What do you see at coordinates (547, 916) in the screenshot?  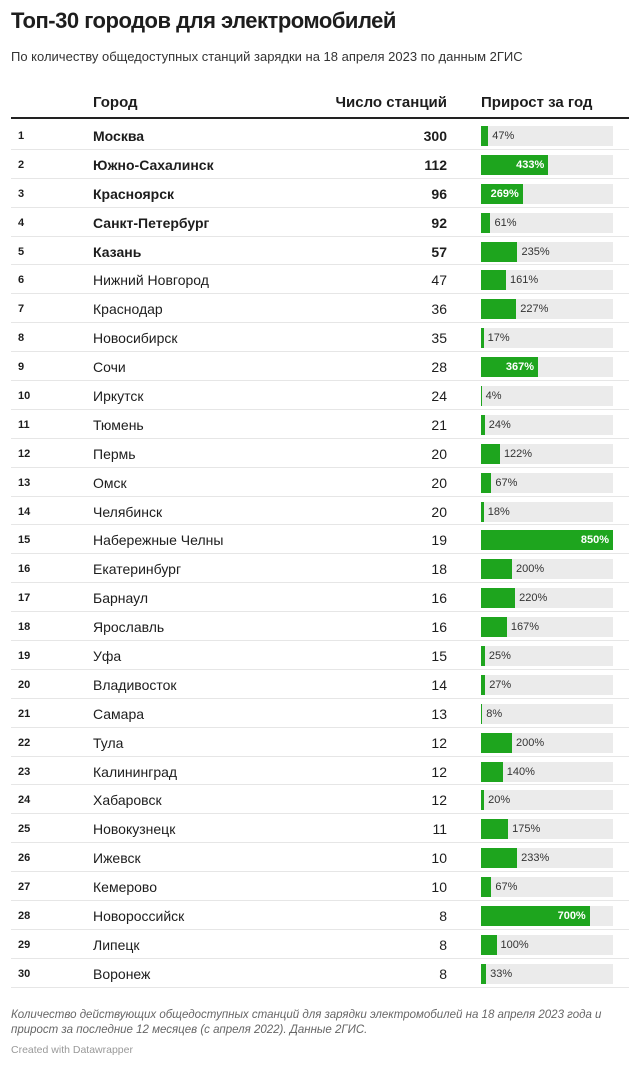 I see `growth-bar-track: 700%` at bounding box center [547, 916].